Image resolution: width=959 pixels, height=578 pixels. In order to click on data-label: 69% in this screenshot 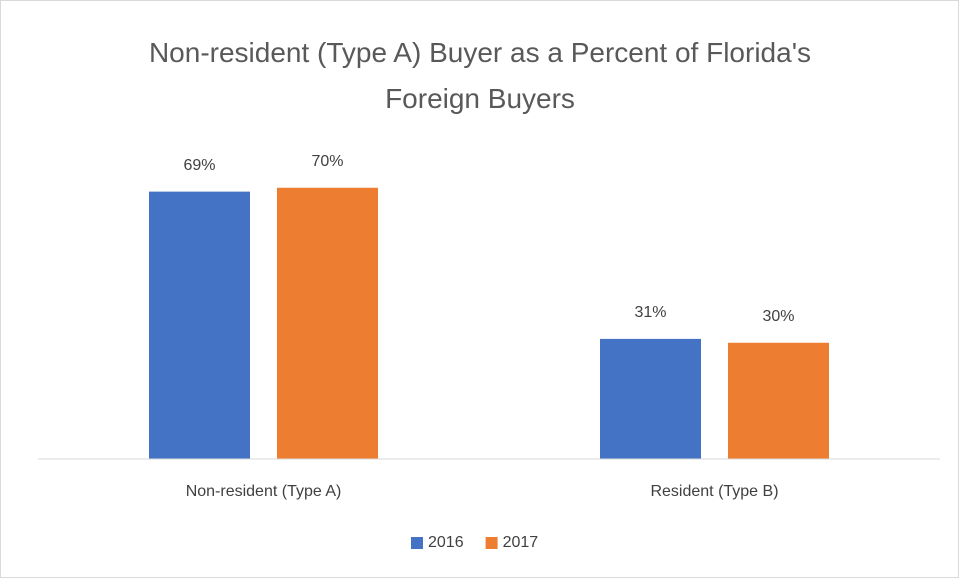, I will do `click(199, 165)`.